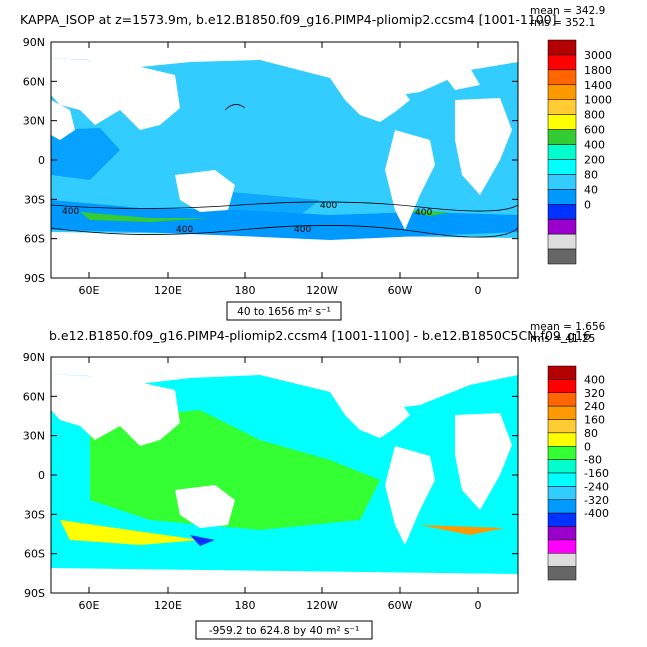 This screenshot has width=647, height=647. Describe the element at coordinates (284, 311) in the screenshot. I see `panel-top-range-box` at that location.